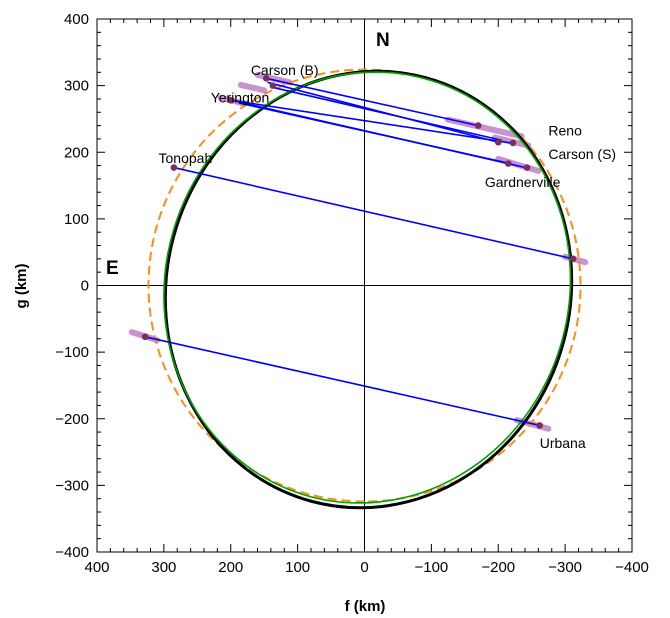 The image size is (670, 618). I want to click on x-tick-label: 300, so click(163, 567).